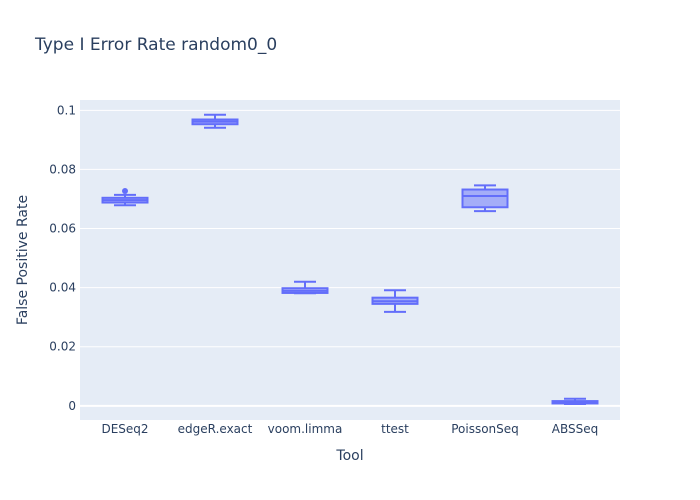 This screenshot has width=700, height=500. What do you see at coordinates (62, 347) in the screenshot?
I see `y-tick-label: 0.02` at bounding box center [62, 347].